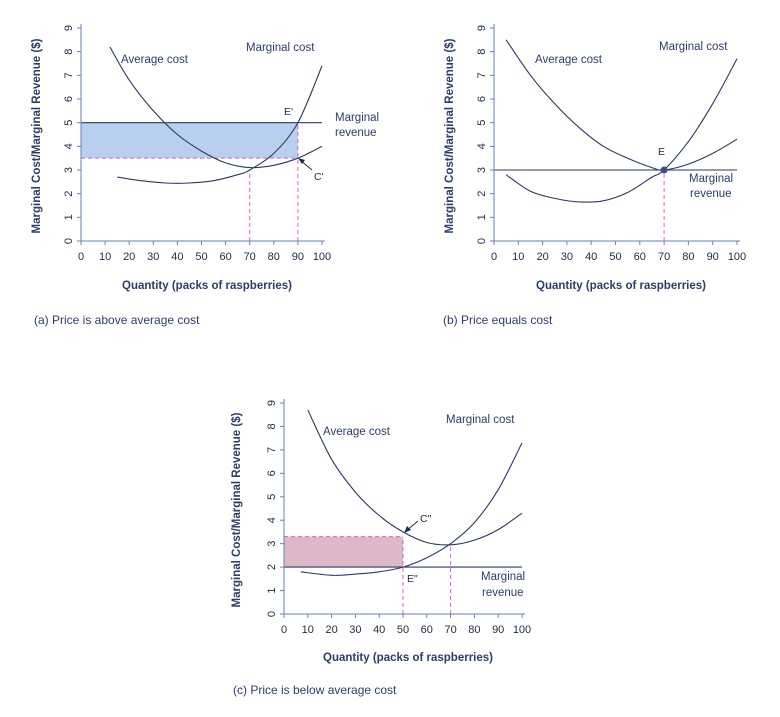 This screenshot has height=717, width=780. I want to click on equilibrium-point, so click(664, 170).